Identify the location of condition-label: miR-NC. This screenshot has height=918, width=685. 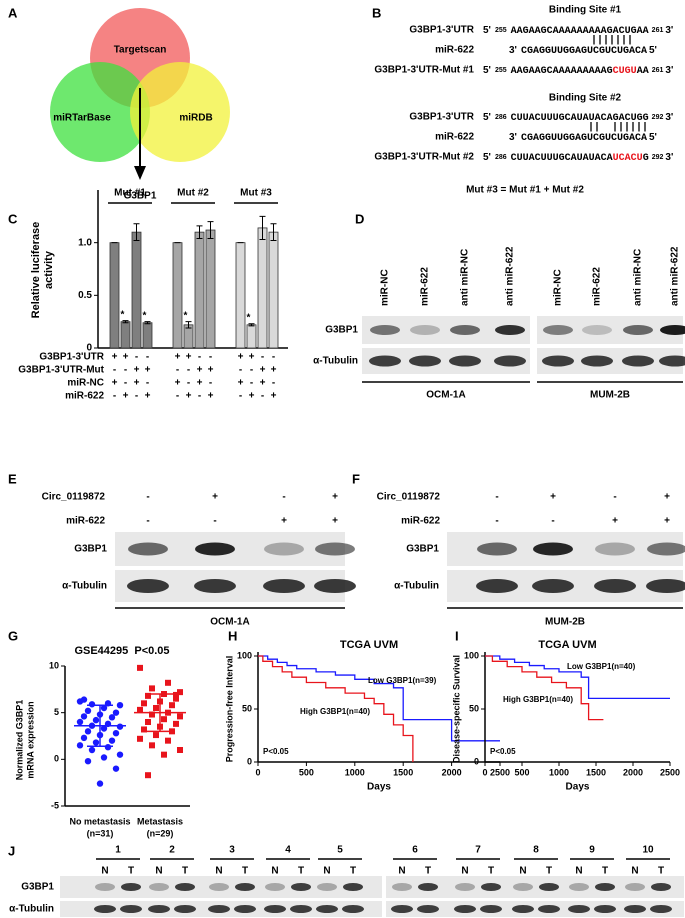
(85, 383).